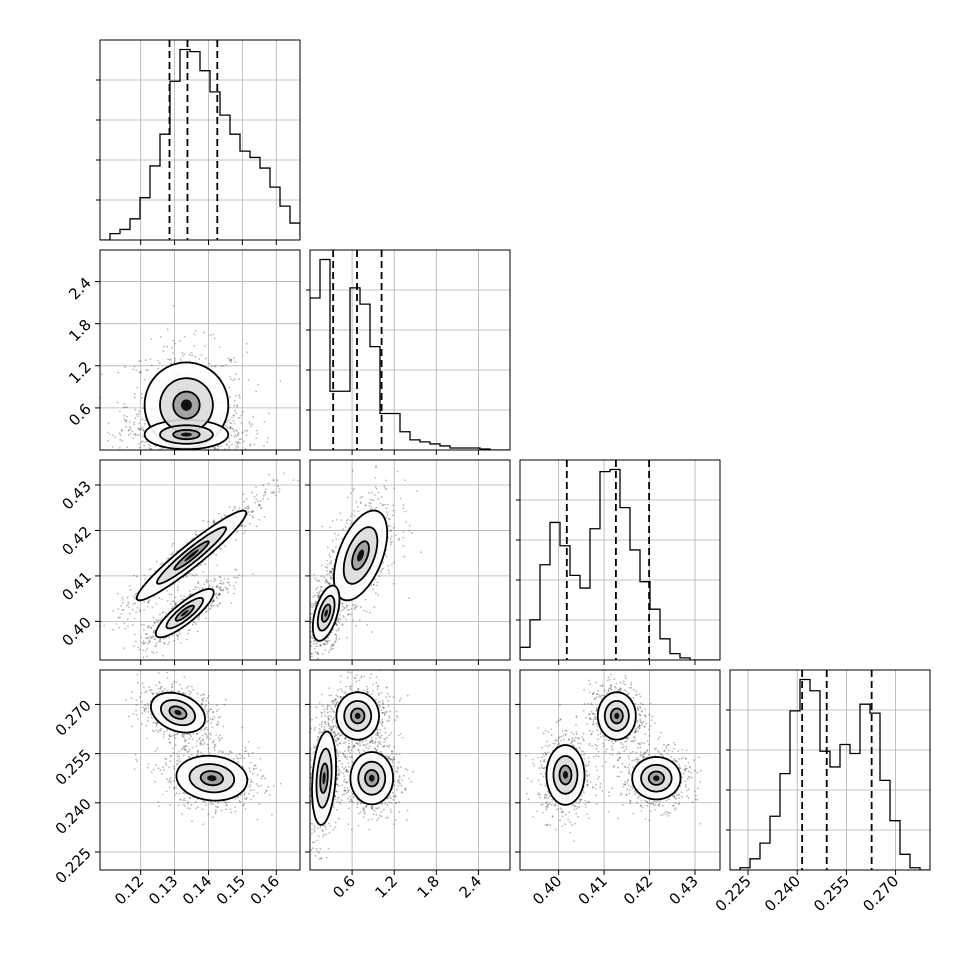 The width and height of the screenshot is (970, 970). Describe the element at coordinates (73, 767) in the screenshot. I see `y-tick-label: 0.255` at that location.